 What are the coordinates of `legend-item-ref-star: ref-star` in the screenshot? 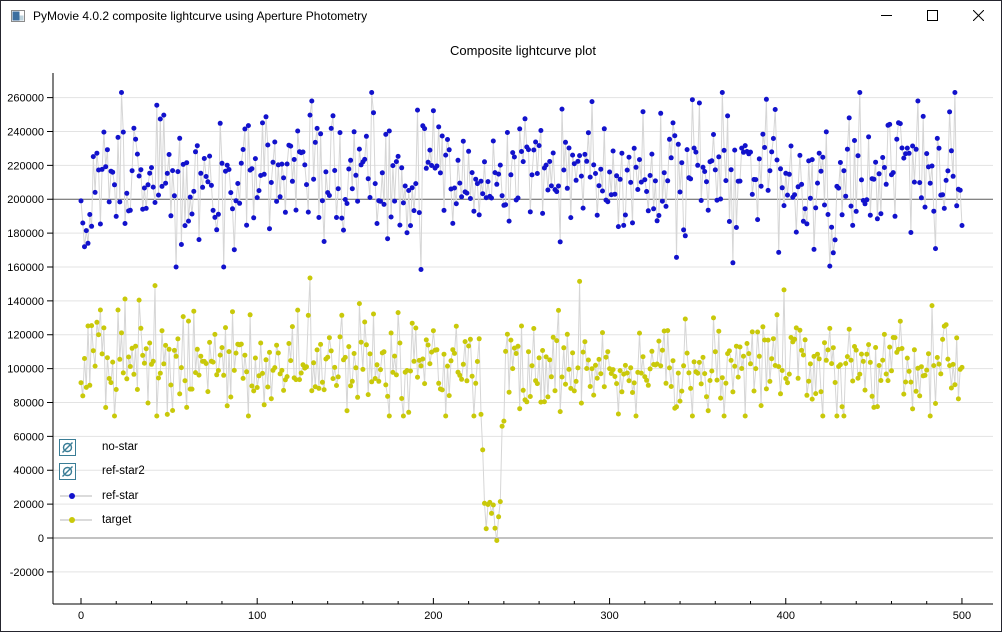 It's located at (102, 496).